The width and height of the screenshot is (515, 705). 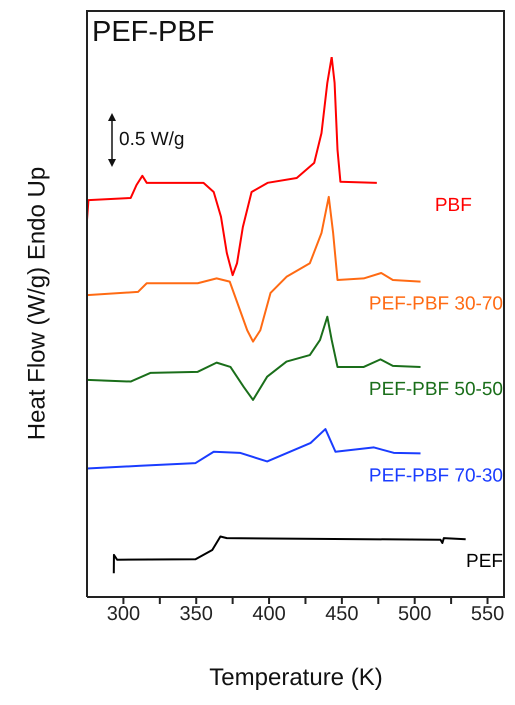 I want to click on series-label: PEF-PBF 30-70, so click(x=435, y=304).